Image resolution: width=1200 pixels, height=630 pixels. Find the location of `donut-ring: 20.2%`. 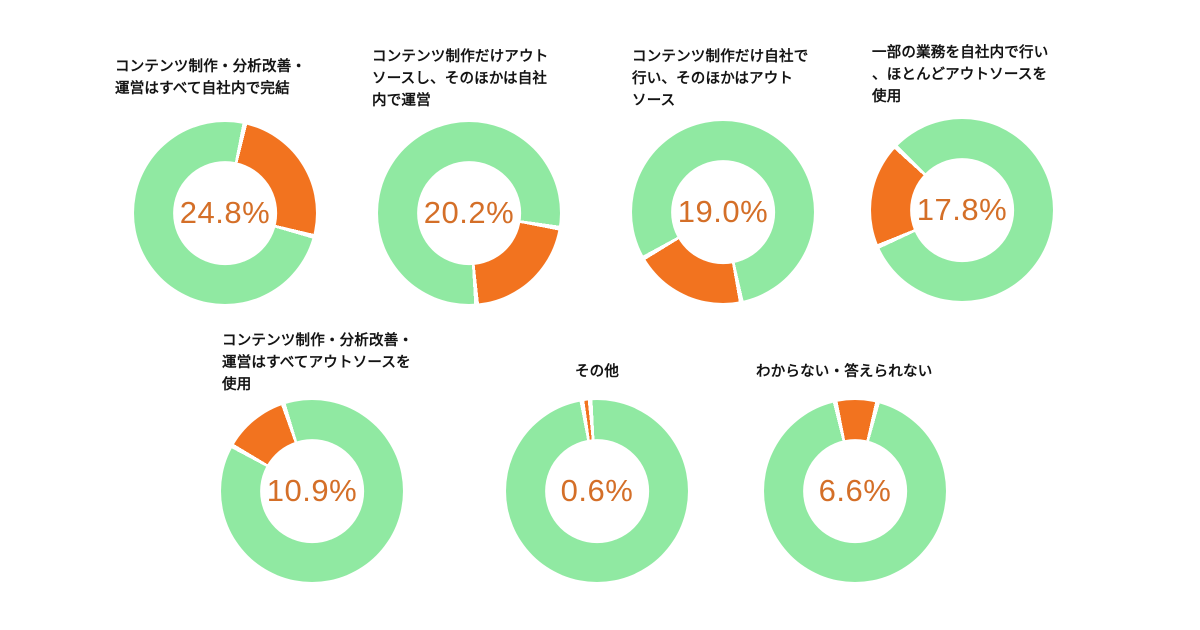

donut-ring: 20.2% is located at coordinates (469, 213).